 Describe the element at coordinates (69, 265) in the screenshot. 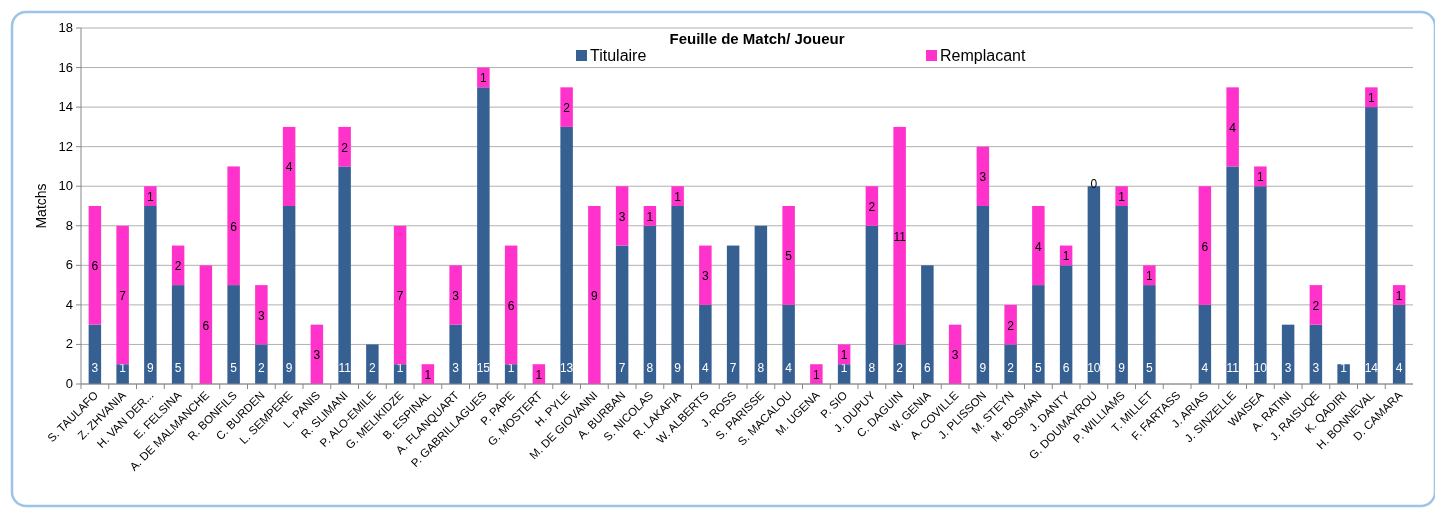

I see `y-tick-label: 6` at that location.